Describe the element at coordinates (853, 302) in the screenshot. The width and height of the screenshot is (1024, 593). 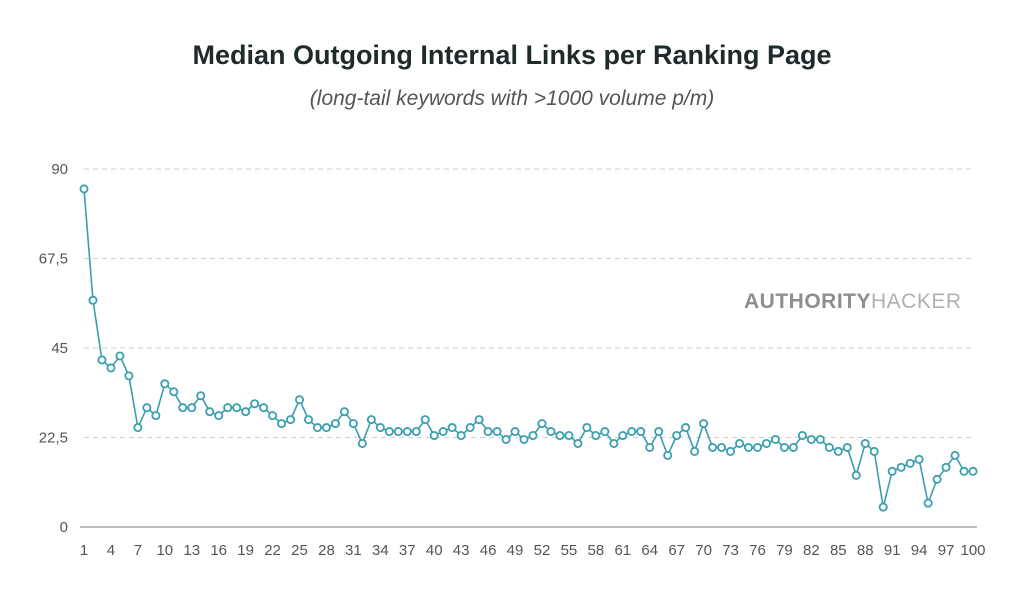
I see `watermark-logo: AUTHORITYHACKER` at that location.